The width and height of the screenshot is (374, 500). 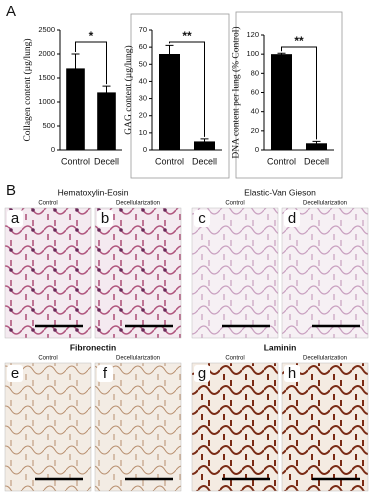 I want to click on y-tick-label: 1000, so click(x=46, y=101).